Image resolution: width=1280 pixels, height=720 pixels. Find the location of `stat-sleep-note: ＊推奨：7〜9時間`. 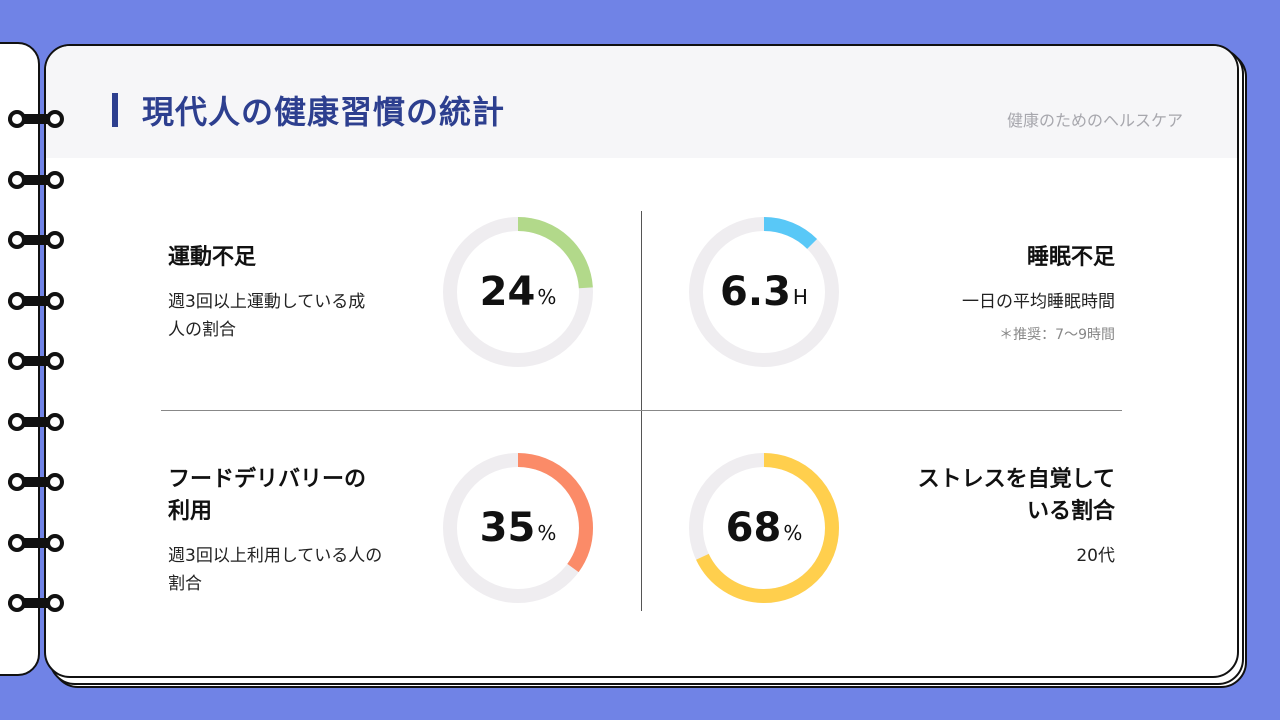

stat-sleep-note: ＊推奨：7〜9時間 is located at coordinates (1057, 335).